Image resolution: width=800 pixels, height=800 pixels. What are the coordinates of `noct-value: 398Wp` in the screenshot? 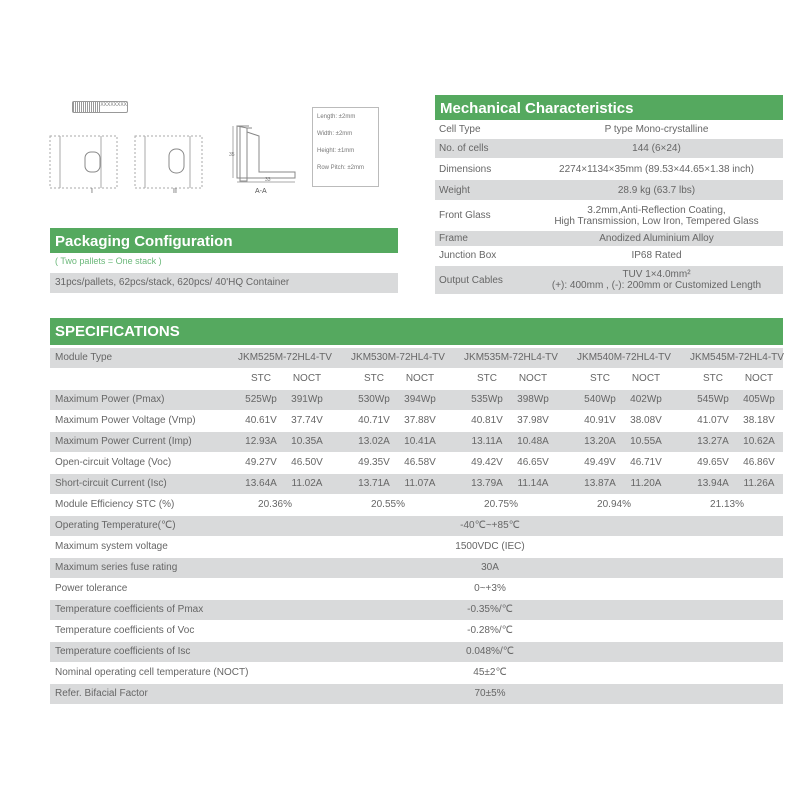 It's located at (533, 399).